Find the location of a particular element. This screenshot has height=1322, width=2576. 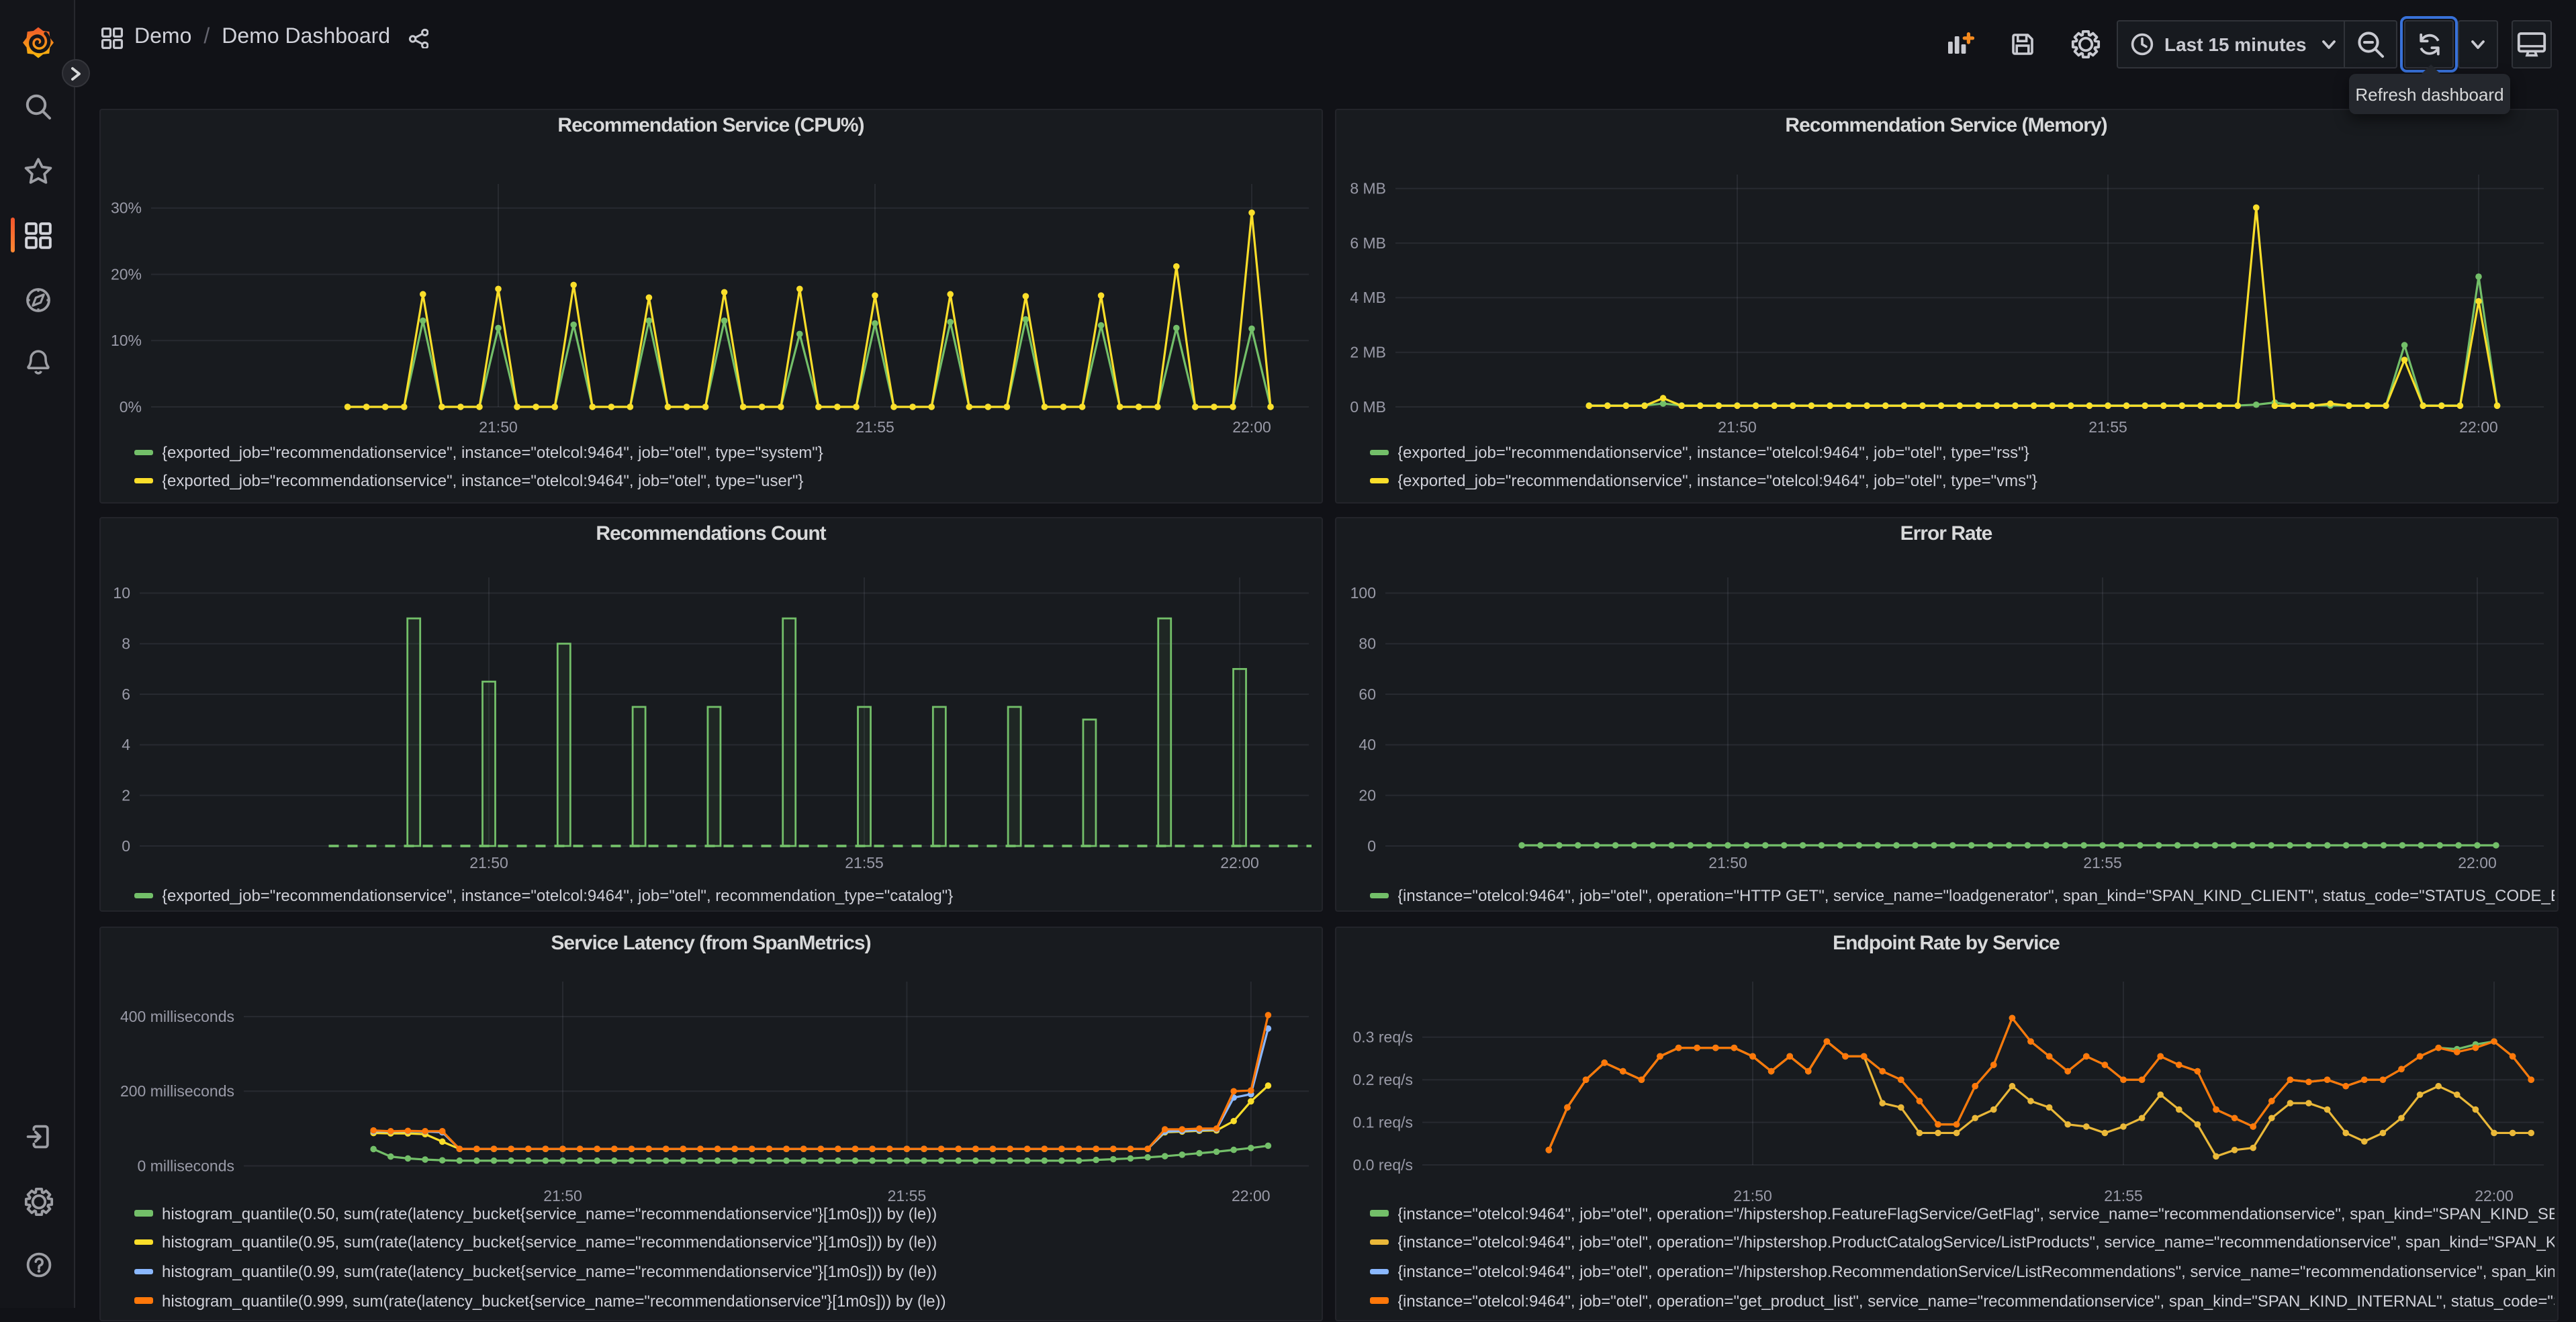

svg-text: 0% is located at coordinates (130, 406).